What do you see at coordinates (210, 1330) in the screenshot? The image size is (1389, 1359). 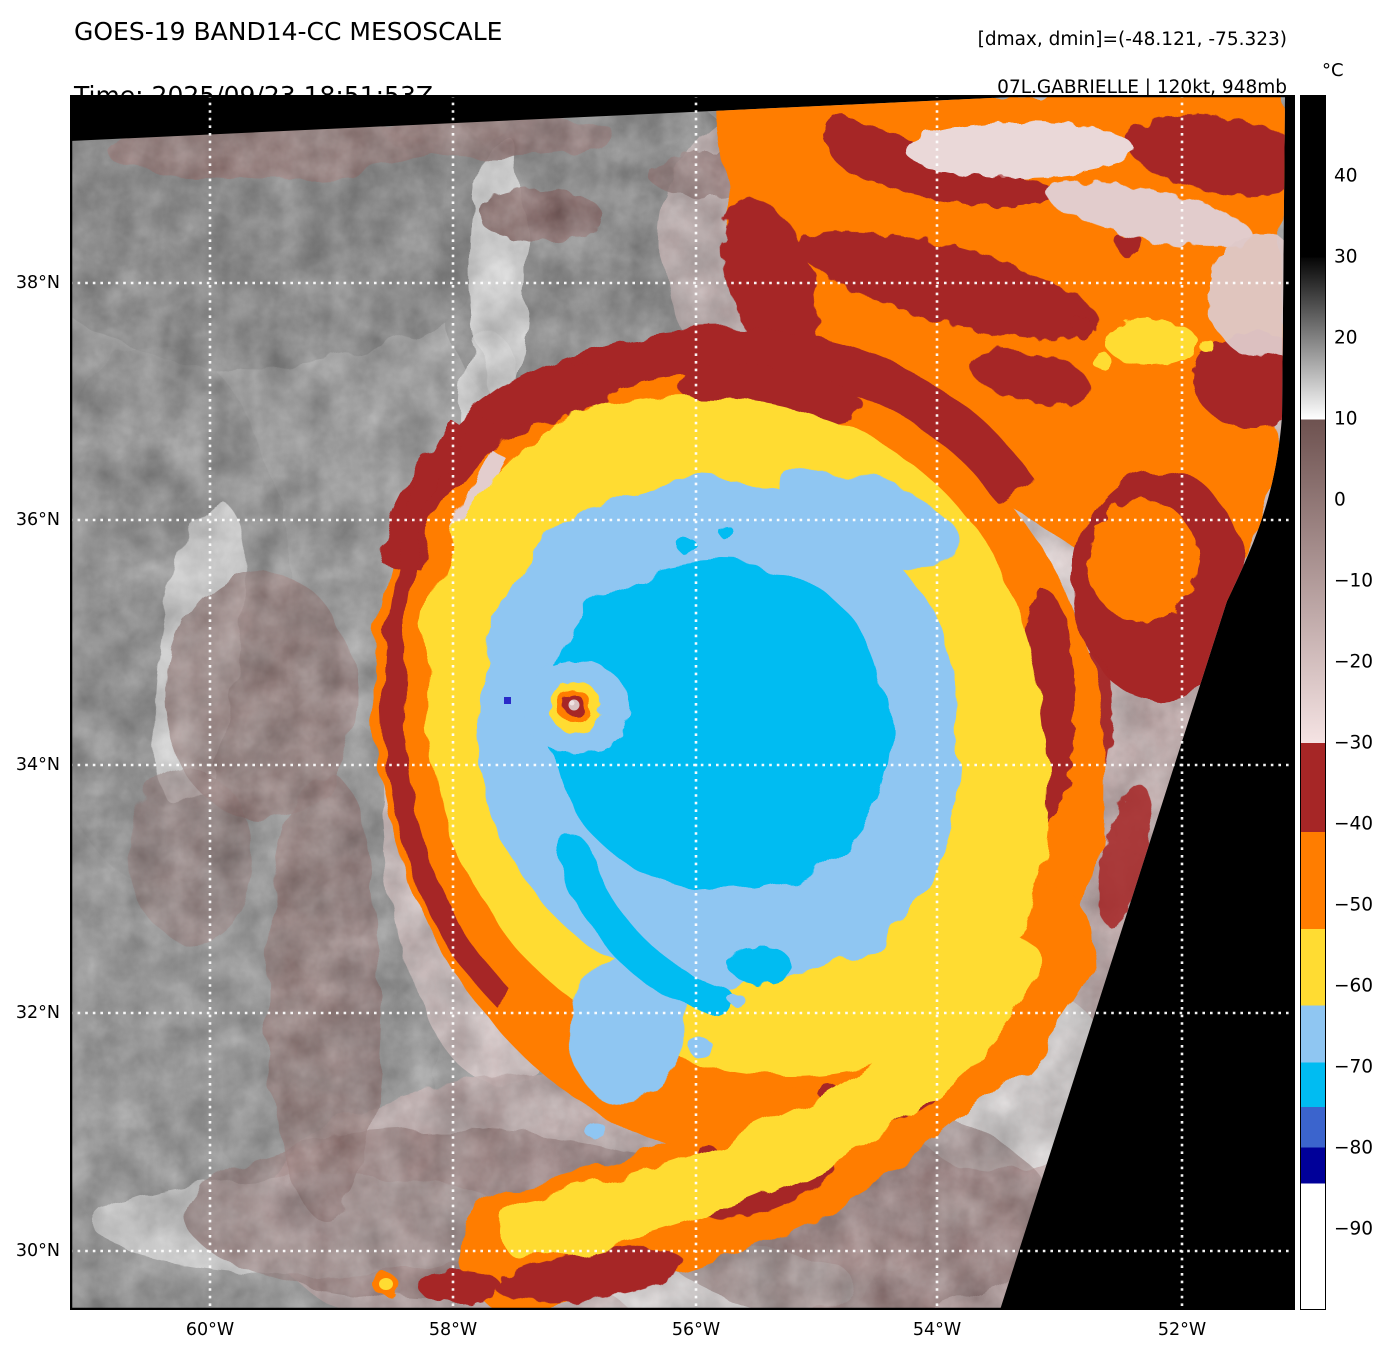 I see `longitude-tick-label: 60°W` at bounding box center [210, 1330].